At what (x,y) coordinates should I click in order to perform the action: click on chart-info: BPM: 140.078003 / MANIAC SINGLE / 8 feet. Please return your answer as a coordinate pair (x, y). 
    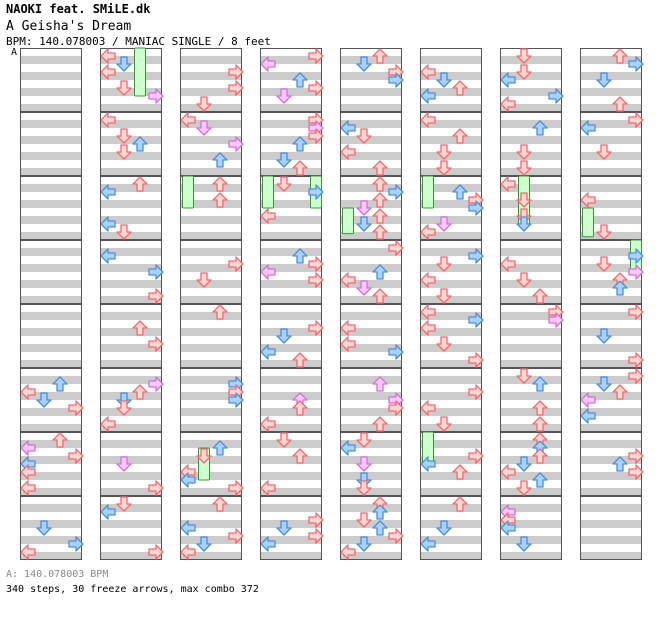
    Looking at the image, I should click on (138, 41).